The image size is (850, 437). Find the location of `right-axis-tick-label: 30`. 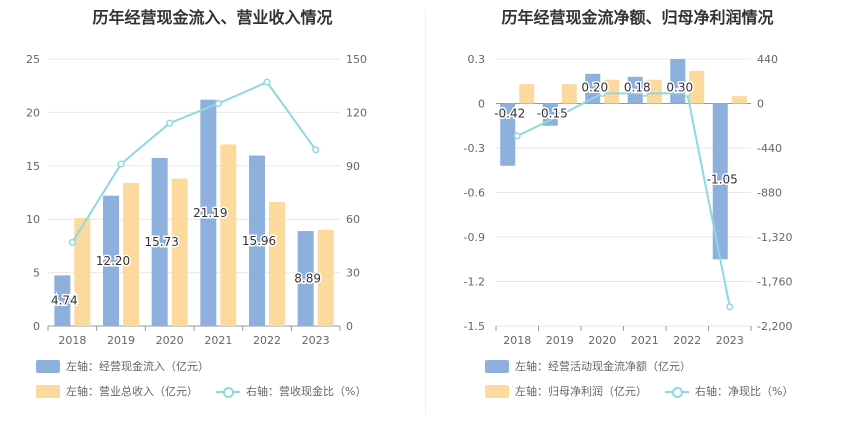

right-axis-tick-label: 30 is located at coordinates (353, 273).